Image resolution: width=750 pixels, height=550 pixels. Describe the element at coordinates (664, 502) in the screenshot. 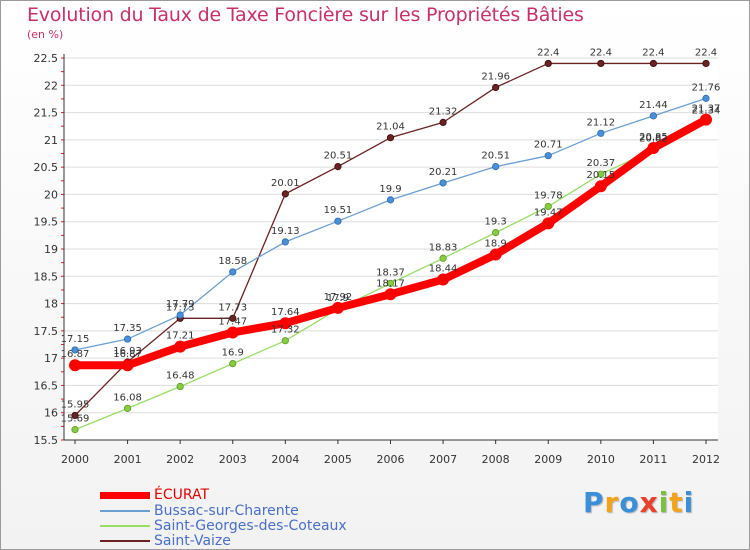

I see `logo-letter: i` at that location.